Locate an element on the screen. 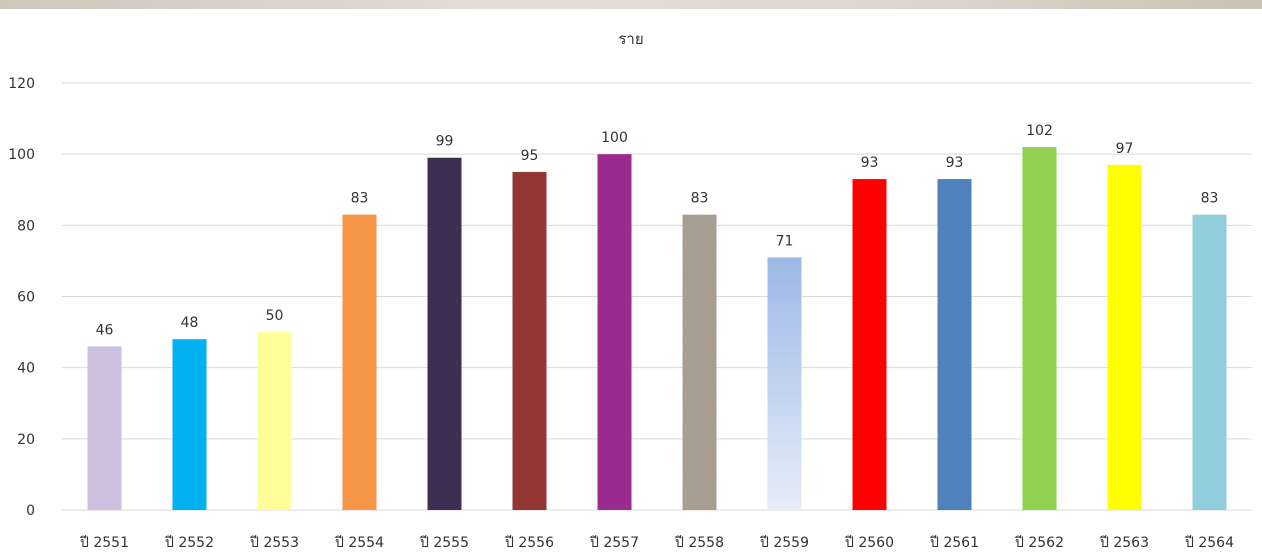  x-tick-label: ปี 2556 is located at coordinates (530, 543).